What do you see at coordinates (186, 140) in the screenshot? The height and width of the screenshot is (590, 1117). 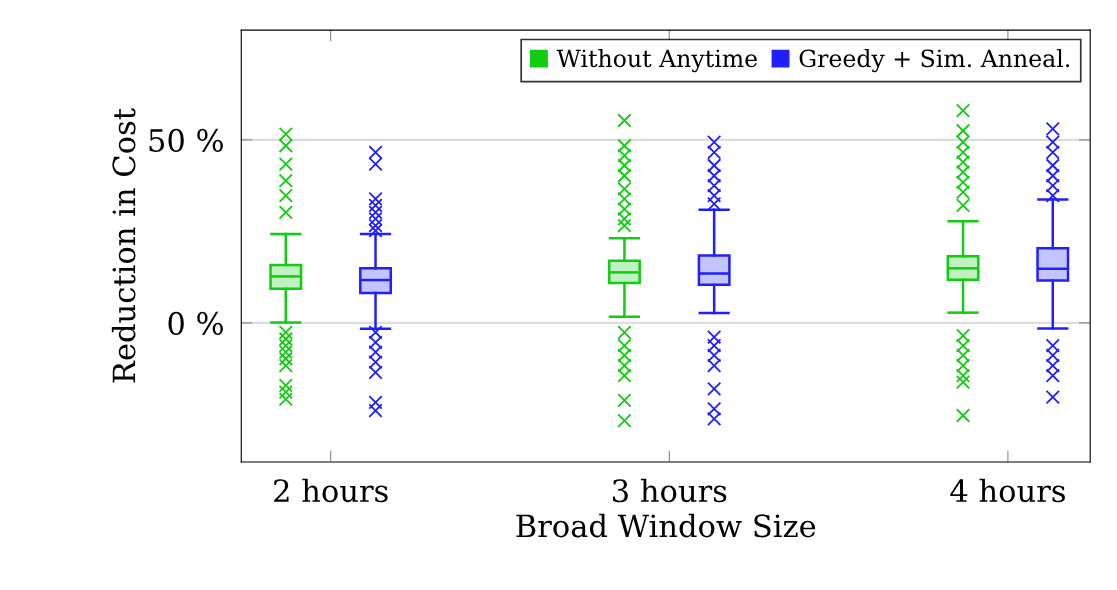 I see `y-tick-label: 50 %` at bounding box center [186, 140].